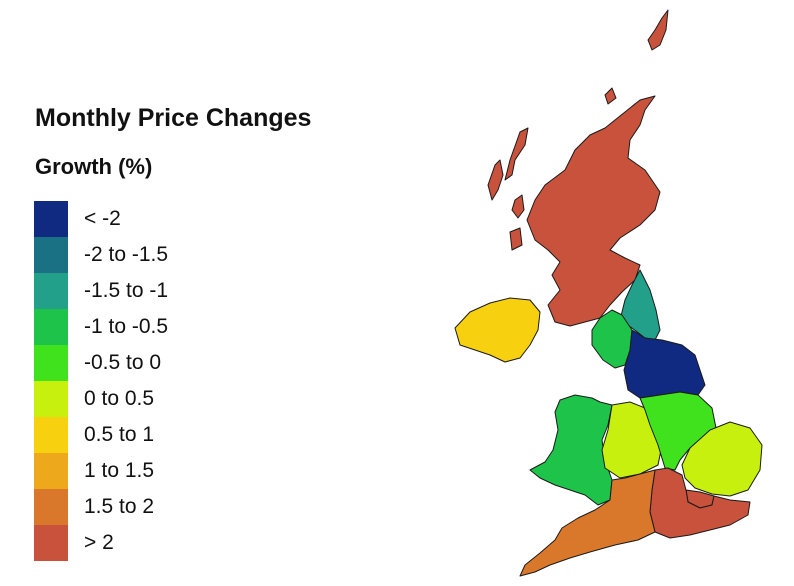  I want to click on legend-item: 0 to 0.5, so click(101, 399).